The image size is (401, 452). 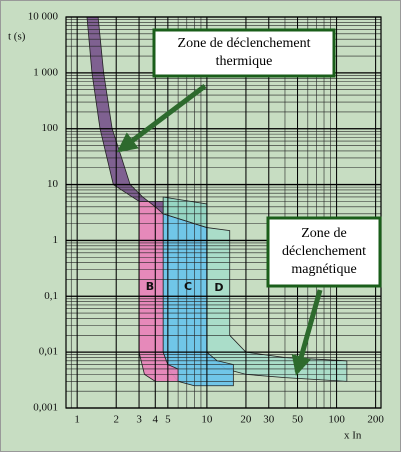 What do you see at coordinates (50, 128) in the screenshot?
I see `y-tick-label: 100` at bounding box center [50, 128].